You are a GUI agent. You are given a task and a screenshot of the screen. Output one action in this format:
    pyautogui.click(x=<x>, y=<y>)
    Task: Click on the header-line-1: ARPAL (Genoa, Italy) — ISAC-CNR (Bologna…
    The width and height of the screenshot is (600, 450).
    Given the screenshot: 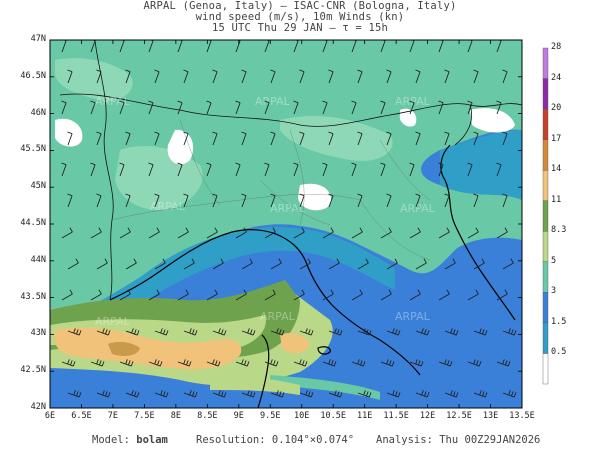 What is the action you would take?
    pyautogui.click(x=300, y=6)
    